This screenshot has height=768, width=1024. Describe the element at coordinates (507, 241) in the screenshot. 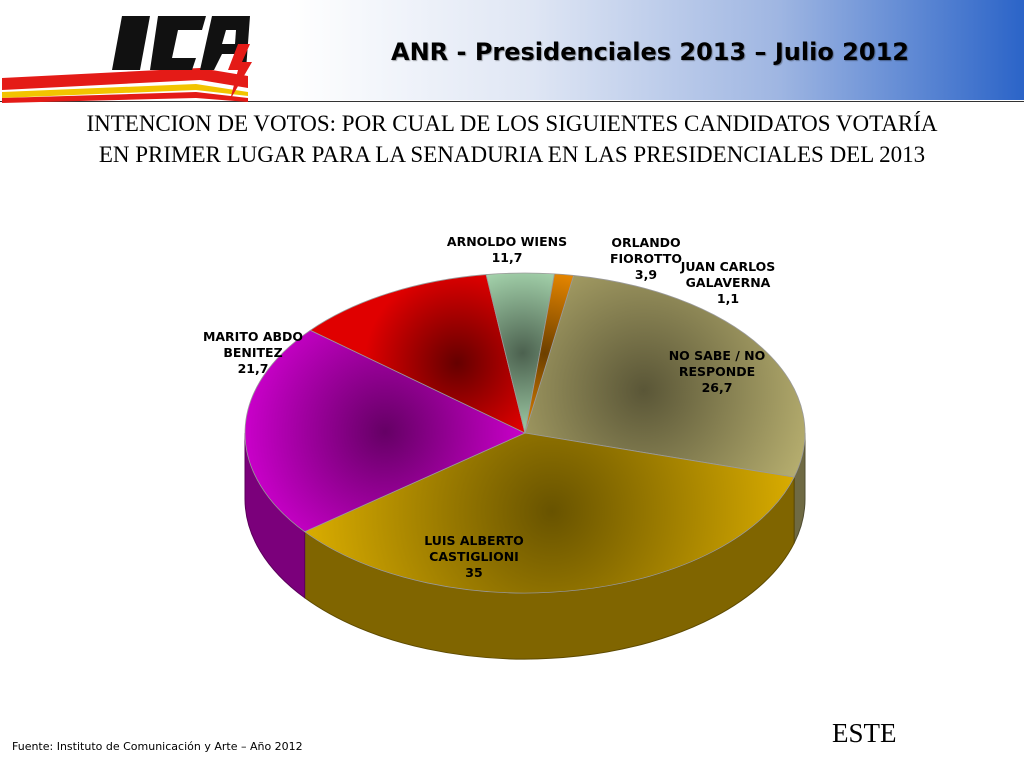

I see `pie-slice-name-label: ARNOLDO WIENS` at that location.